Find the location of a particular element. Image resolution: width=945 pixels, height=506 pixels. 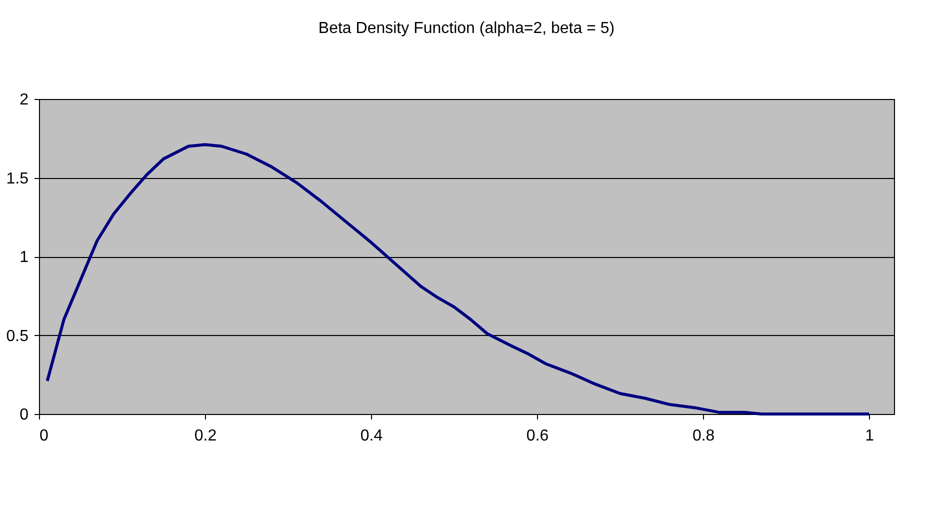

chart-title: Beta Density Function (alpha=2, beta = 5) is located at coordinates (466, 28).